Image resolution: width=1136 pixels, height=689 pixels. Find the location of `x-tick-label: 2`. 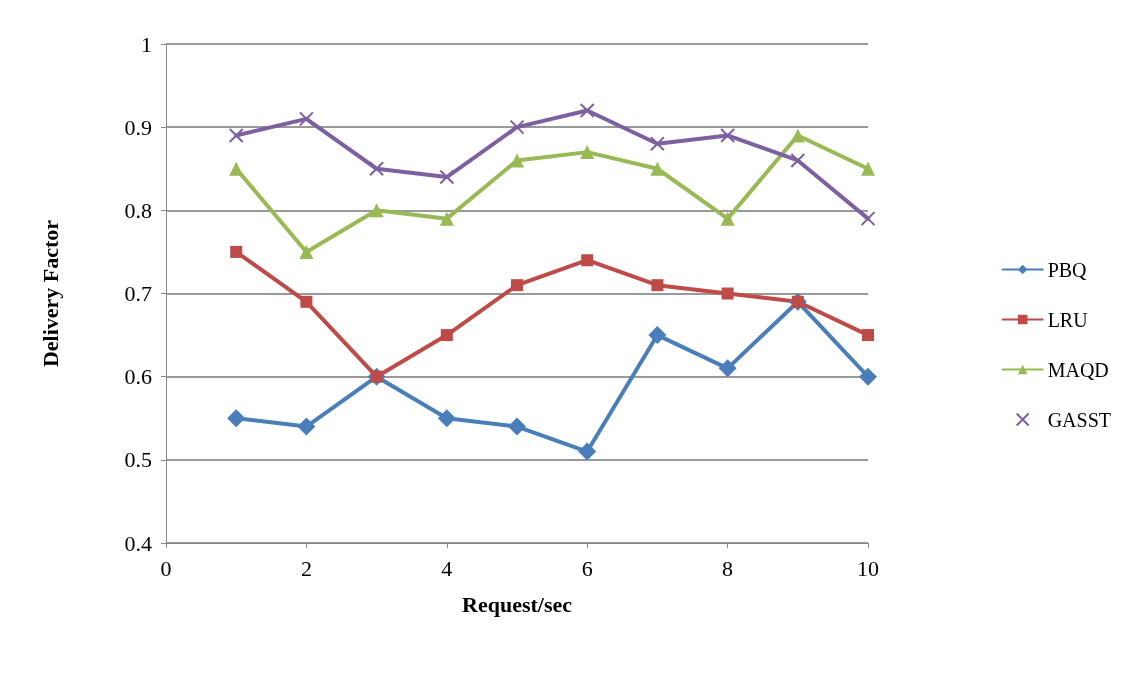

x-tick-label: 2 is located at coordinates (306, 568).